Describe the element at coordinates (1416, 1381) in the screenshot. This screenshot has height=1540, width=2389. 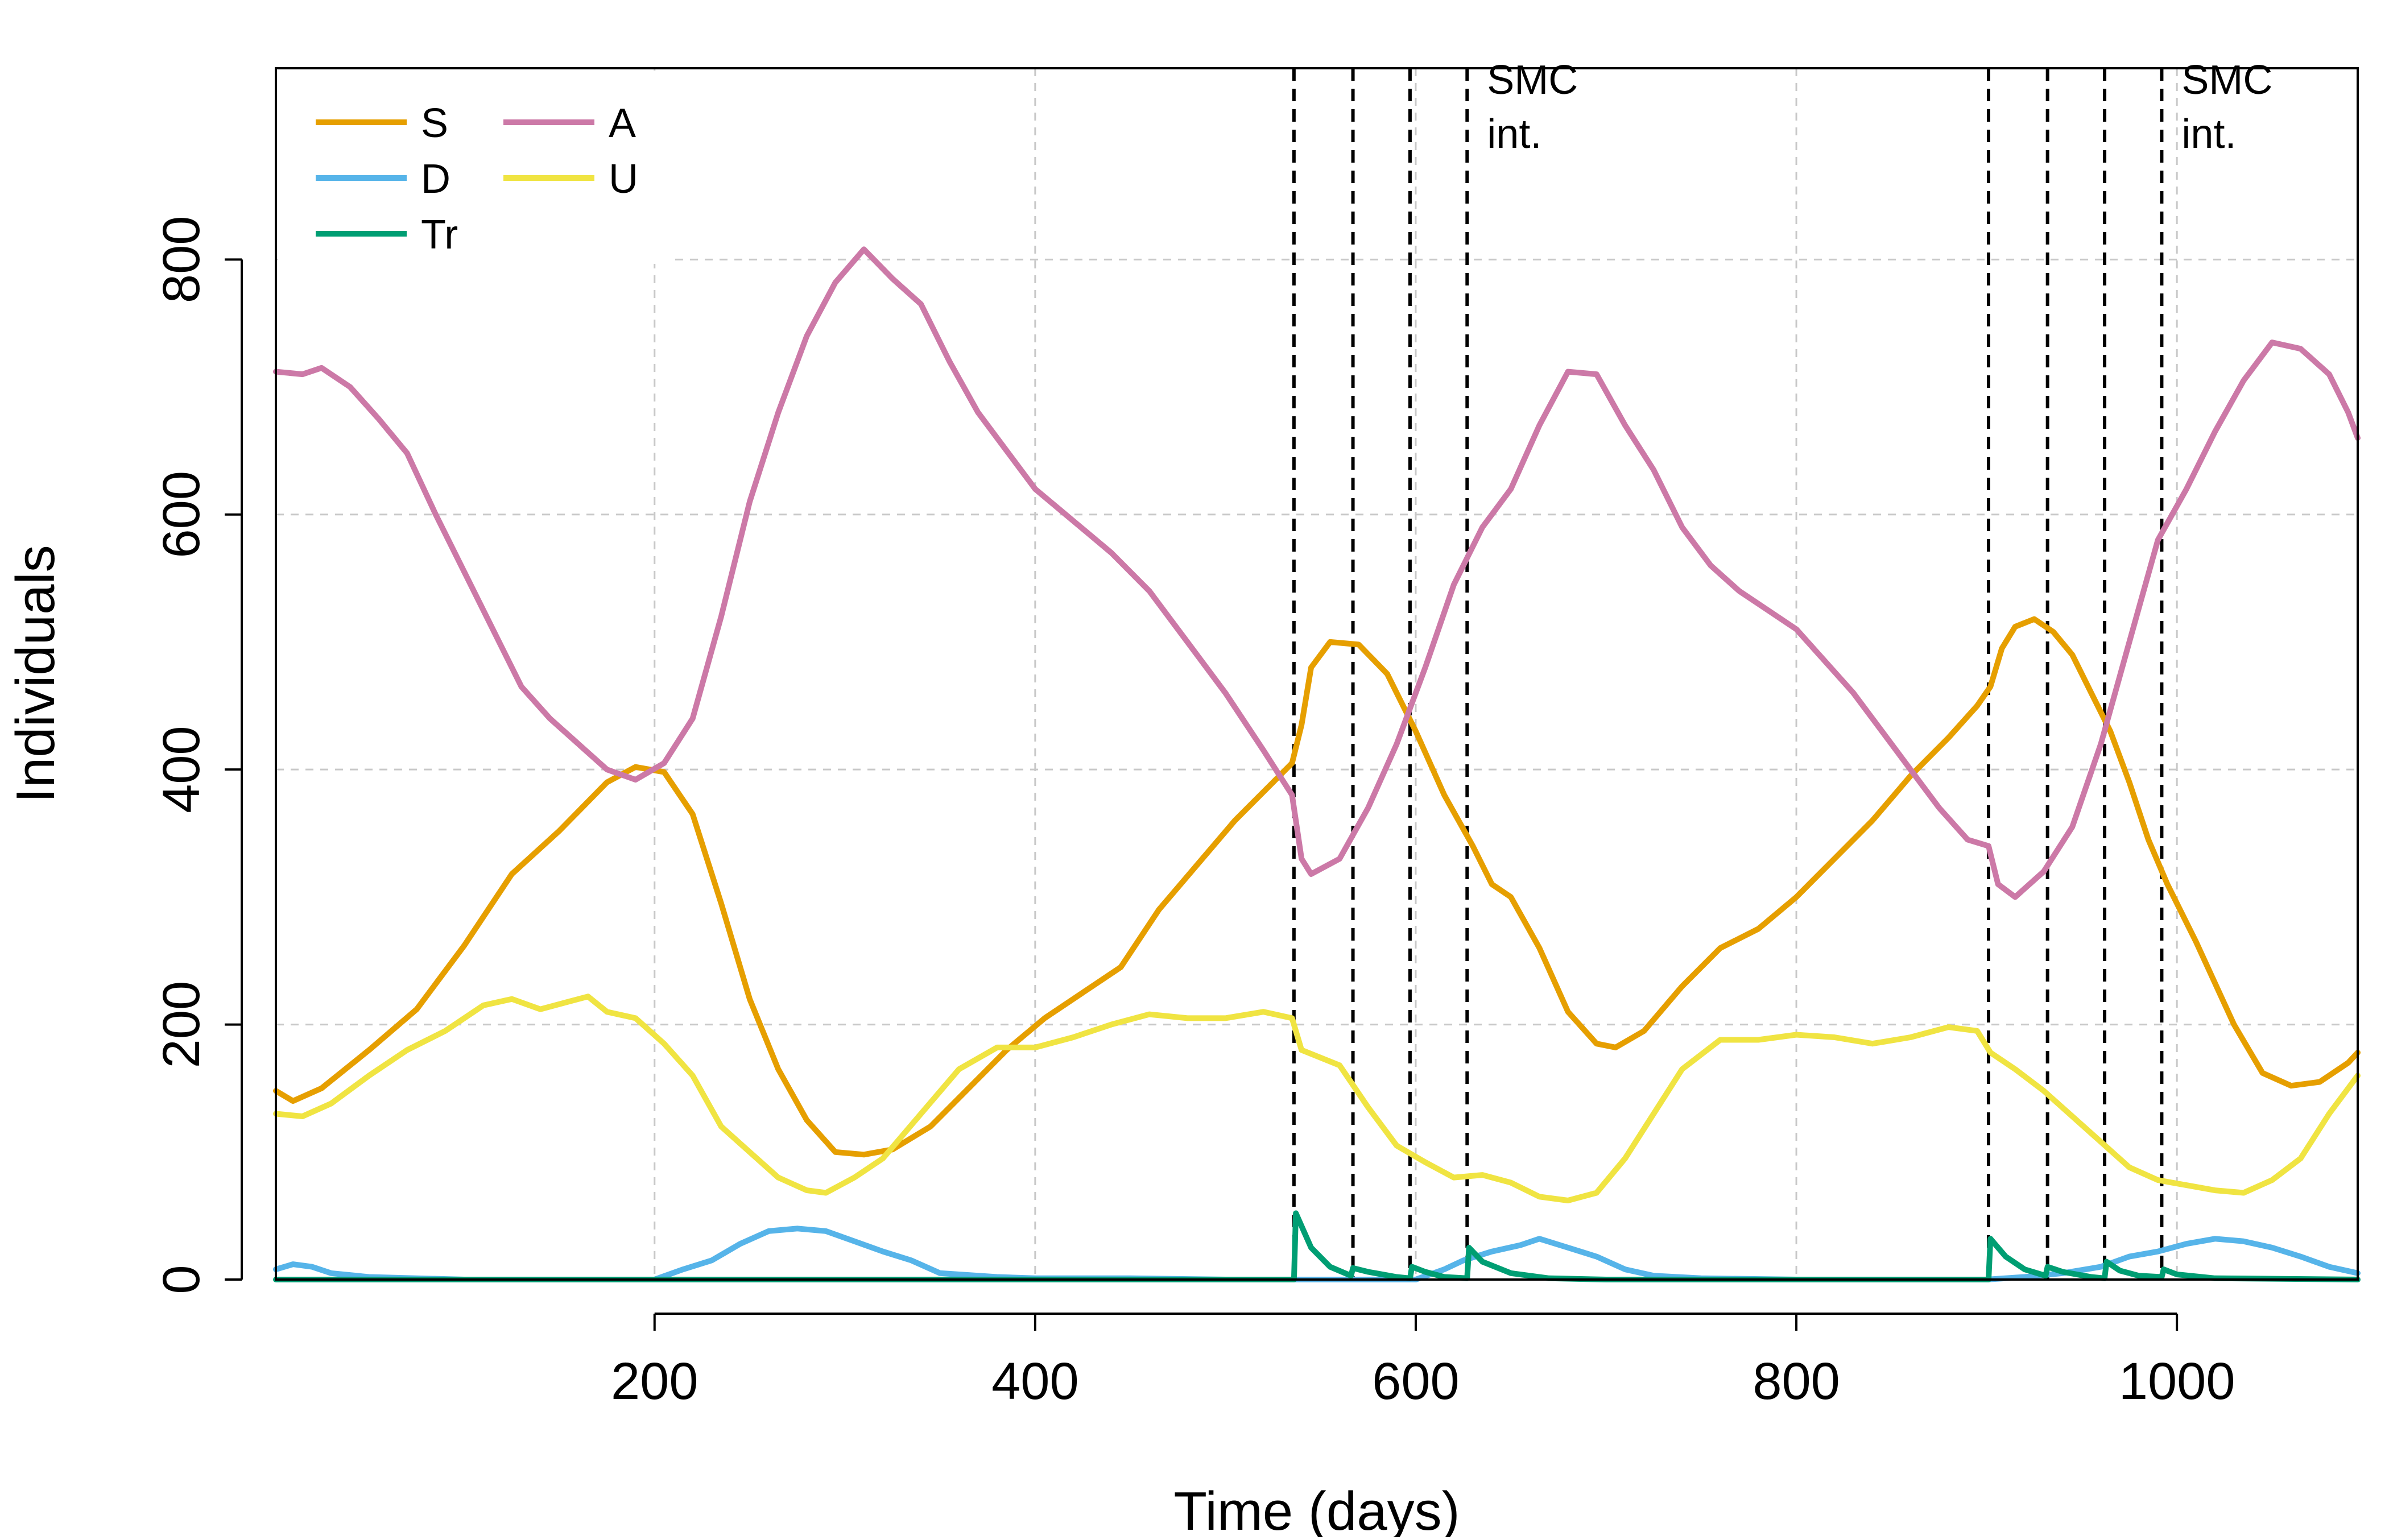
I see `x-tick-label: 600` at that location.